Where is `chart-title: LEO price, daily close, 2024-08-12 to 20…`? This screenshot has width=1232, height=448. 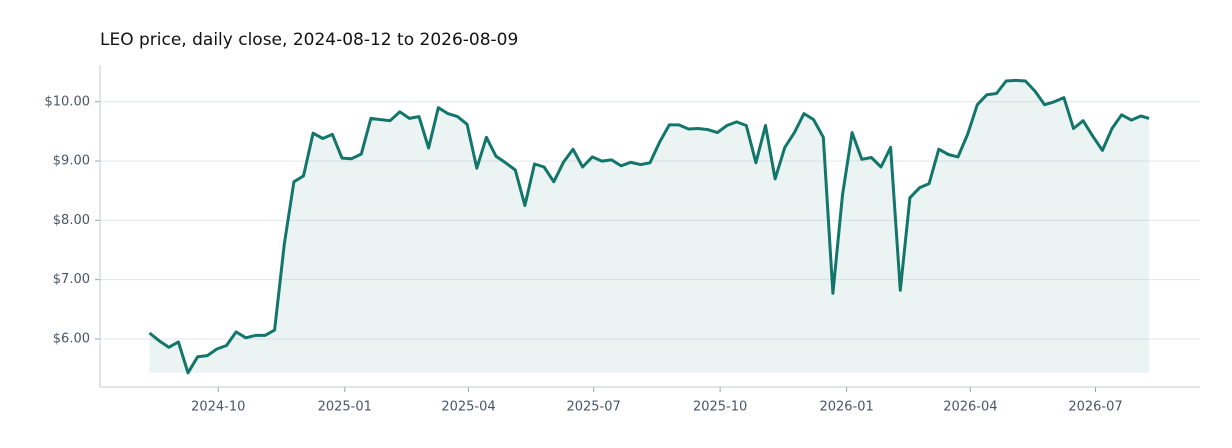 chart-title: LEO price, daily close, 2024-08-12 to 20… is located at coordinates (309, 40).